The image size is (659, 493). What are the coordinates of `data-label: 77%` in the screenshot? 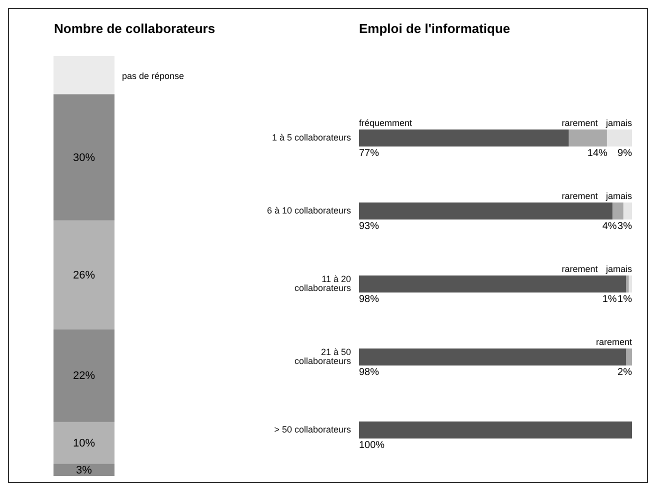 It's located at (369, 153).